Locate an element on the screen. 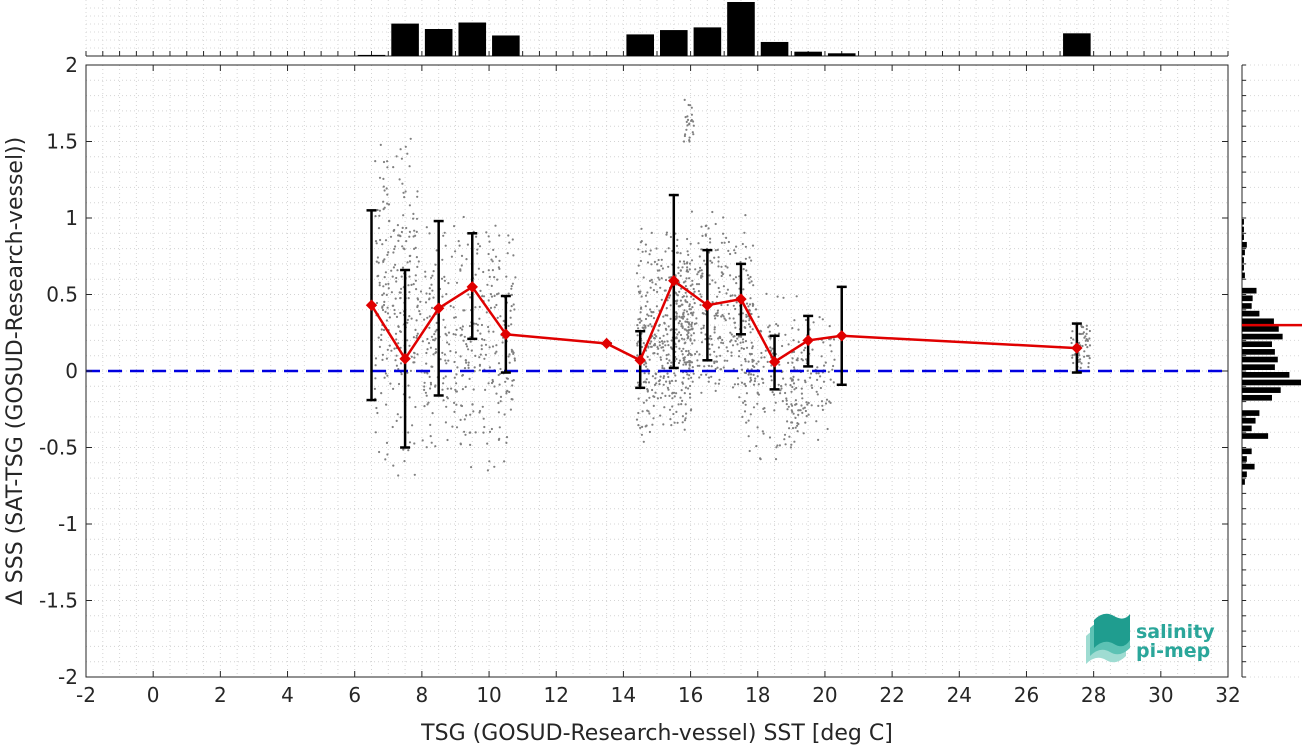 The image size is (1302, 747). binned-mean-markers is located at coordinates (724, 321).